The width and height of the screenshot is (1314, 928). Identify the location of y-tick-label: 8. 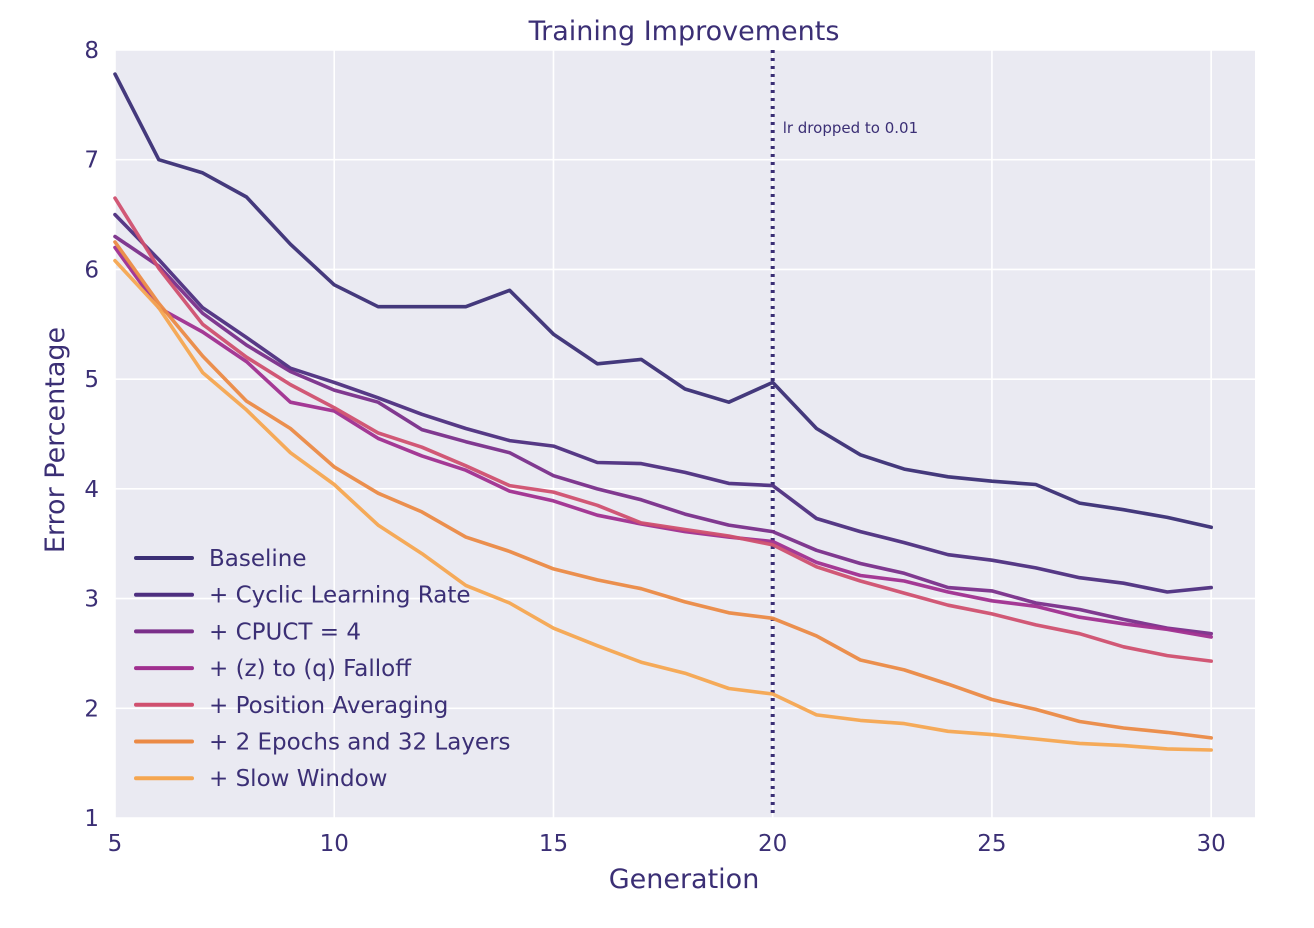
(91, 51).